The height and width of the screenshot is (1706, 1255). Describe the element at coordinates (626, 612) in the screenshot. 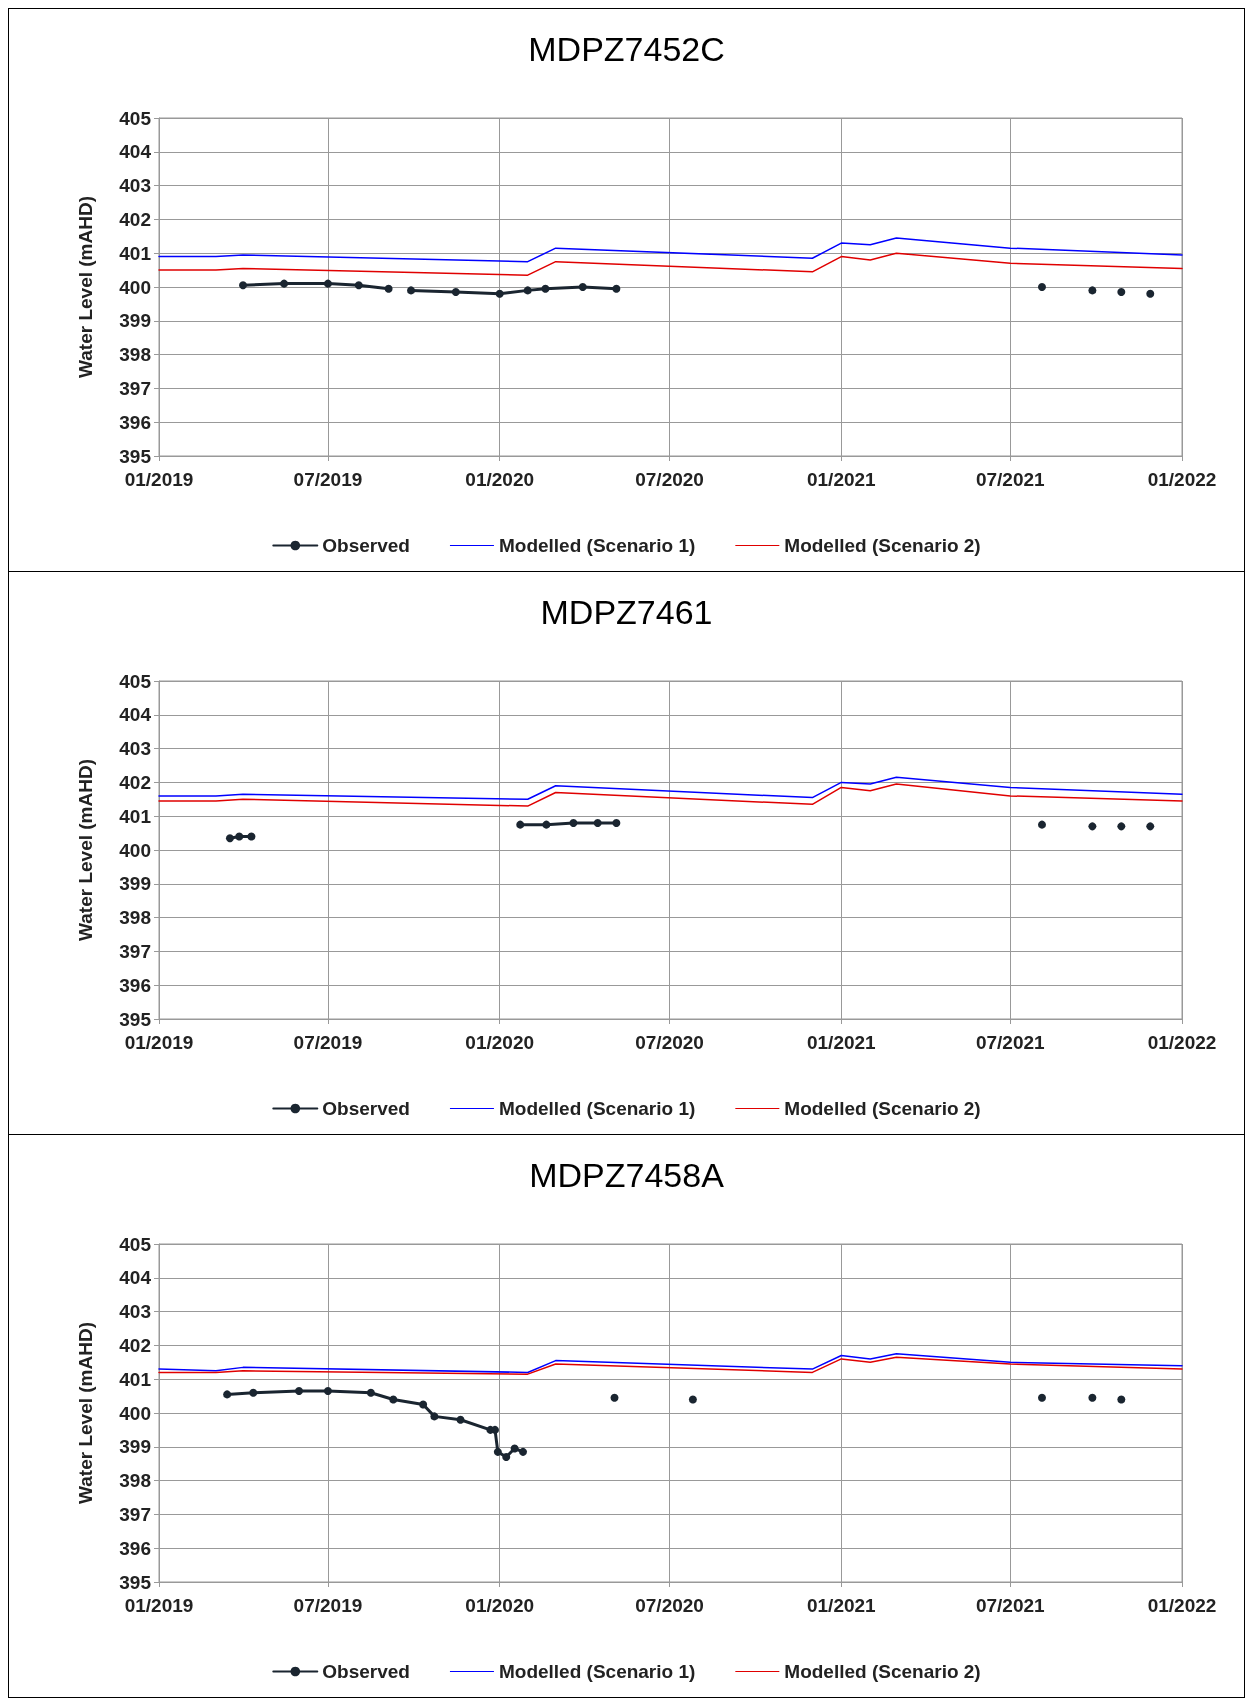

I see `chart-title: MDPZ7461` at that location.